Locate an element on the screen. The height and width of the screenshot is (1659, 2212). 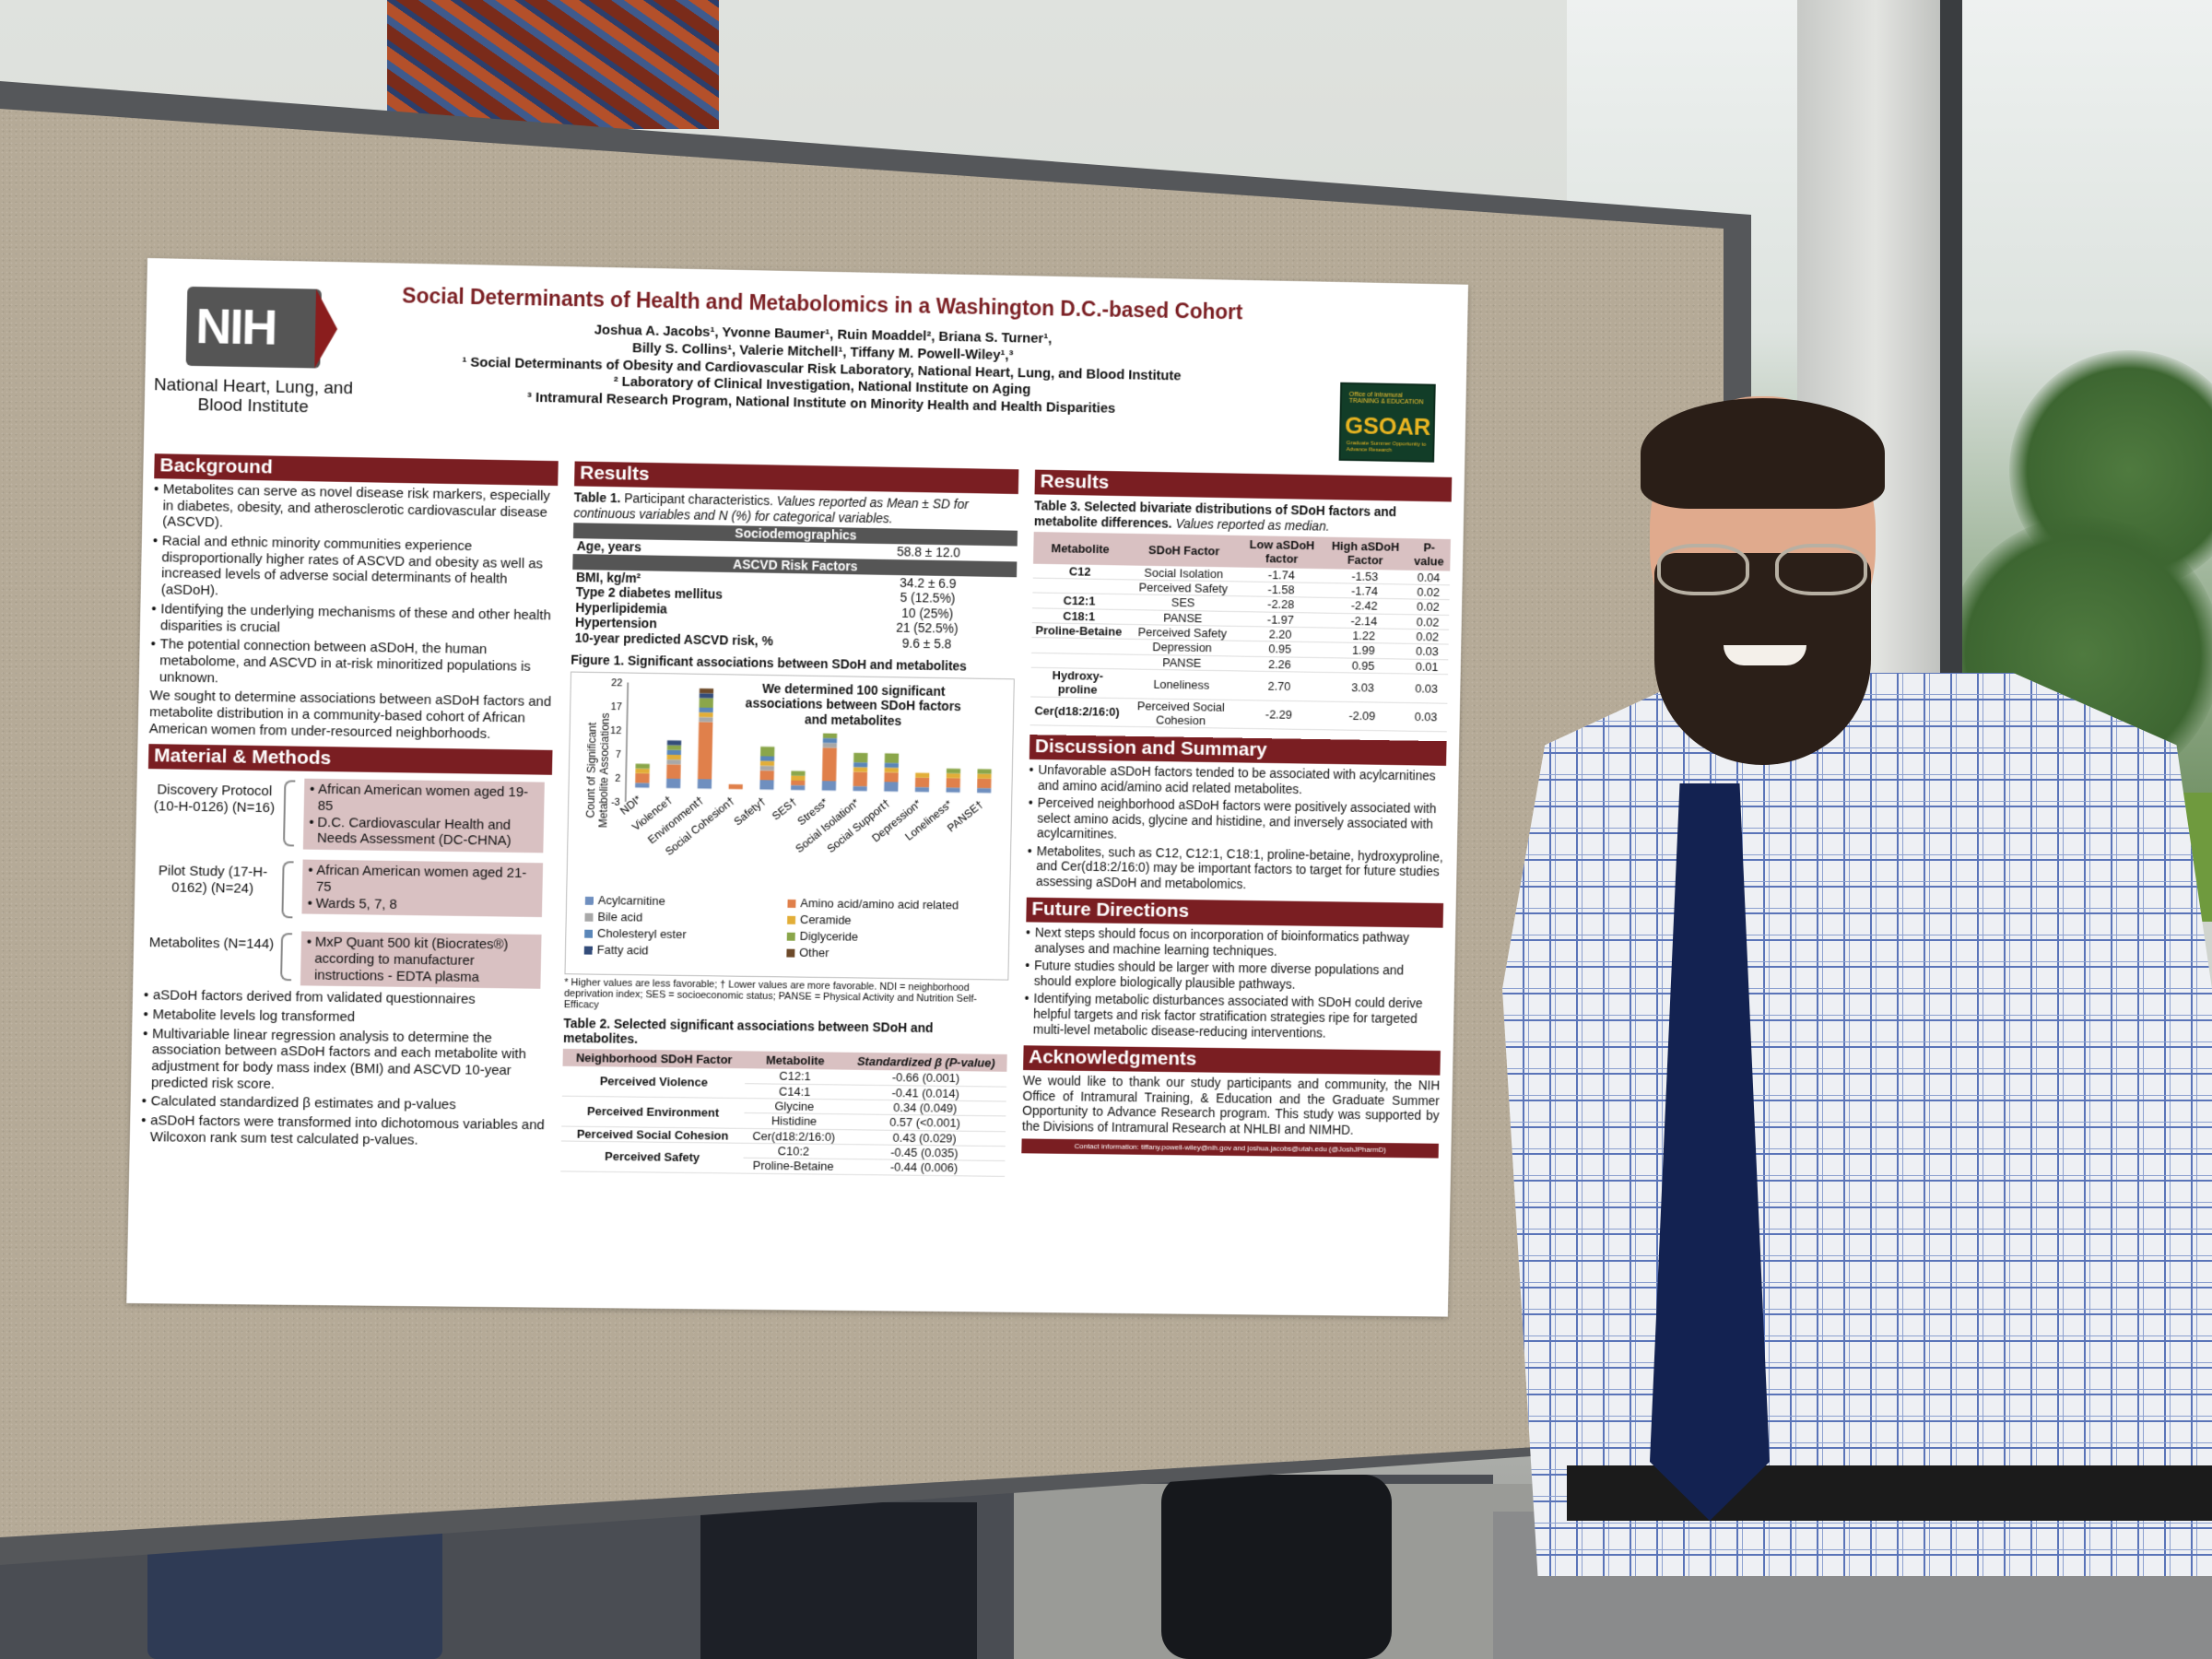
backpack is located at coordinates (1276, 1567).